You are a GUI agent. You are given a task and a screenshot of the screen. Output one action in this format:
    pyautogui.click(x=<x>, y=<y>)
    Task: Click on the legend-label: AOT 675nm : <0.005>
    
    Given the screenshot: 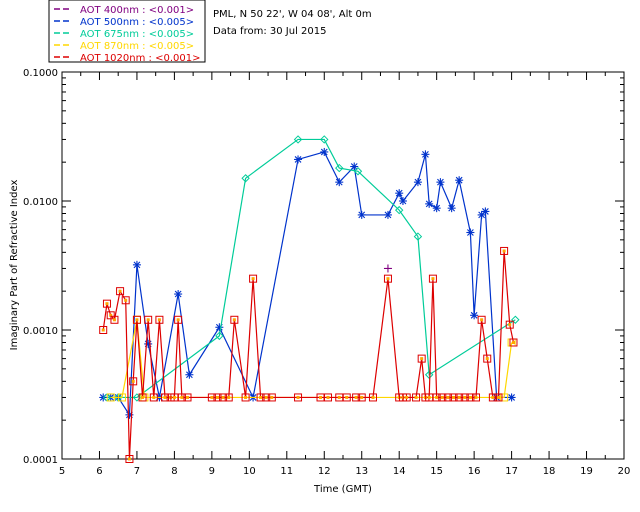 What is the action you would take?
    pyautogui.click(x=137, y=34)
    